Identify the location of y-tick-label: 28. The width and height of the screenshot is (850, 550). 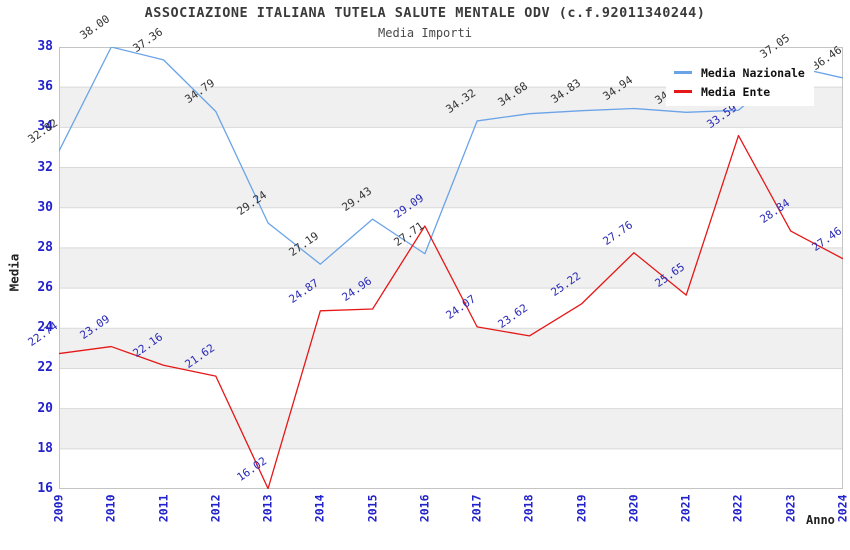
(45, 247).